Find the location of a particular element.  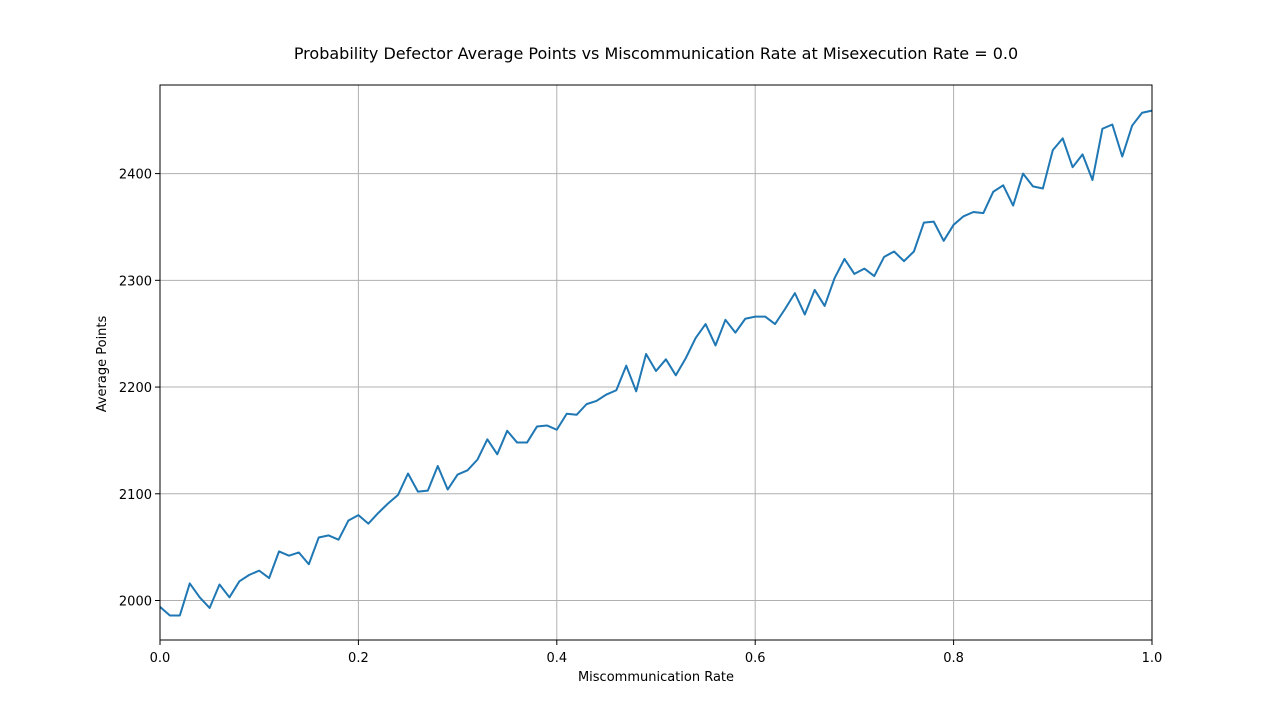

x-axis: 0.0 0.2 0.4 0.6 0.8 1.0 is located at coordinates (656, 653).